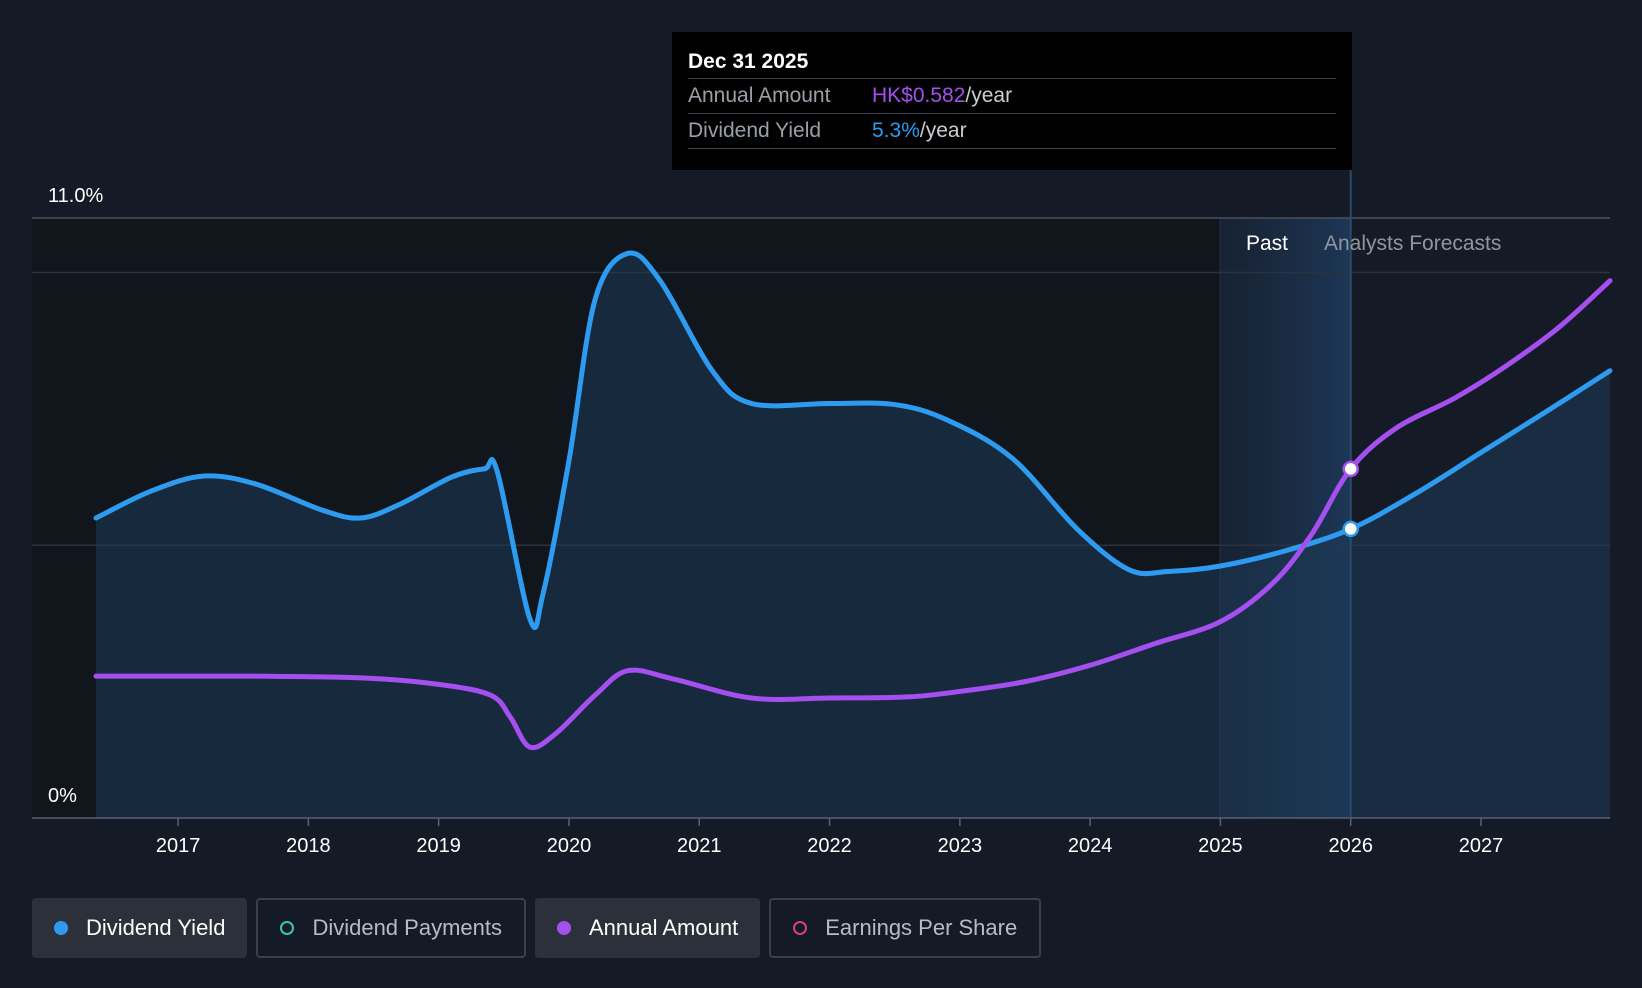 This screenshot has height=988, width=1642. Describe the element at coordinates (1412, 243) in the screenshot. I see `forecast-label: Analysts Forecasts` at that location.